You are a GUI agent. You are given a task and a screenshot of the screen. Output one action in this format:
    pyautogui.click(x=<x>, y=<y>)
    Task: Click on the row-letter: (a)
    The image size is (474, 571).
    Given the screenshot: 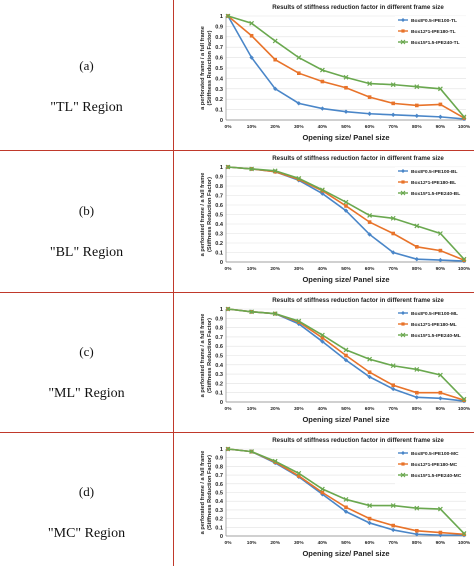 What is the action you would take?
    pyautogui.click(x=86, y=65)
    